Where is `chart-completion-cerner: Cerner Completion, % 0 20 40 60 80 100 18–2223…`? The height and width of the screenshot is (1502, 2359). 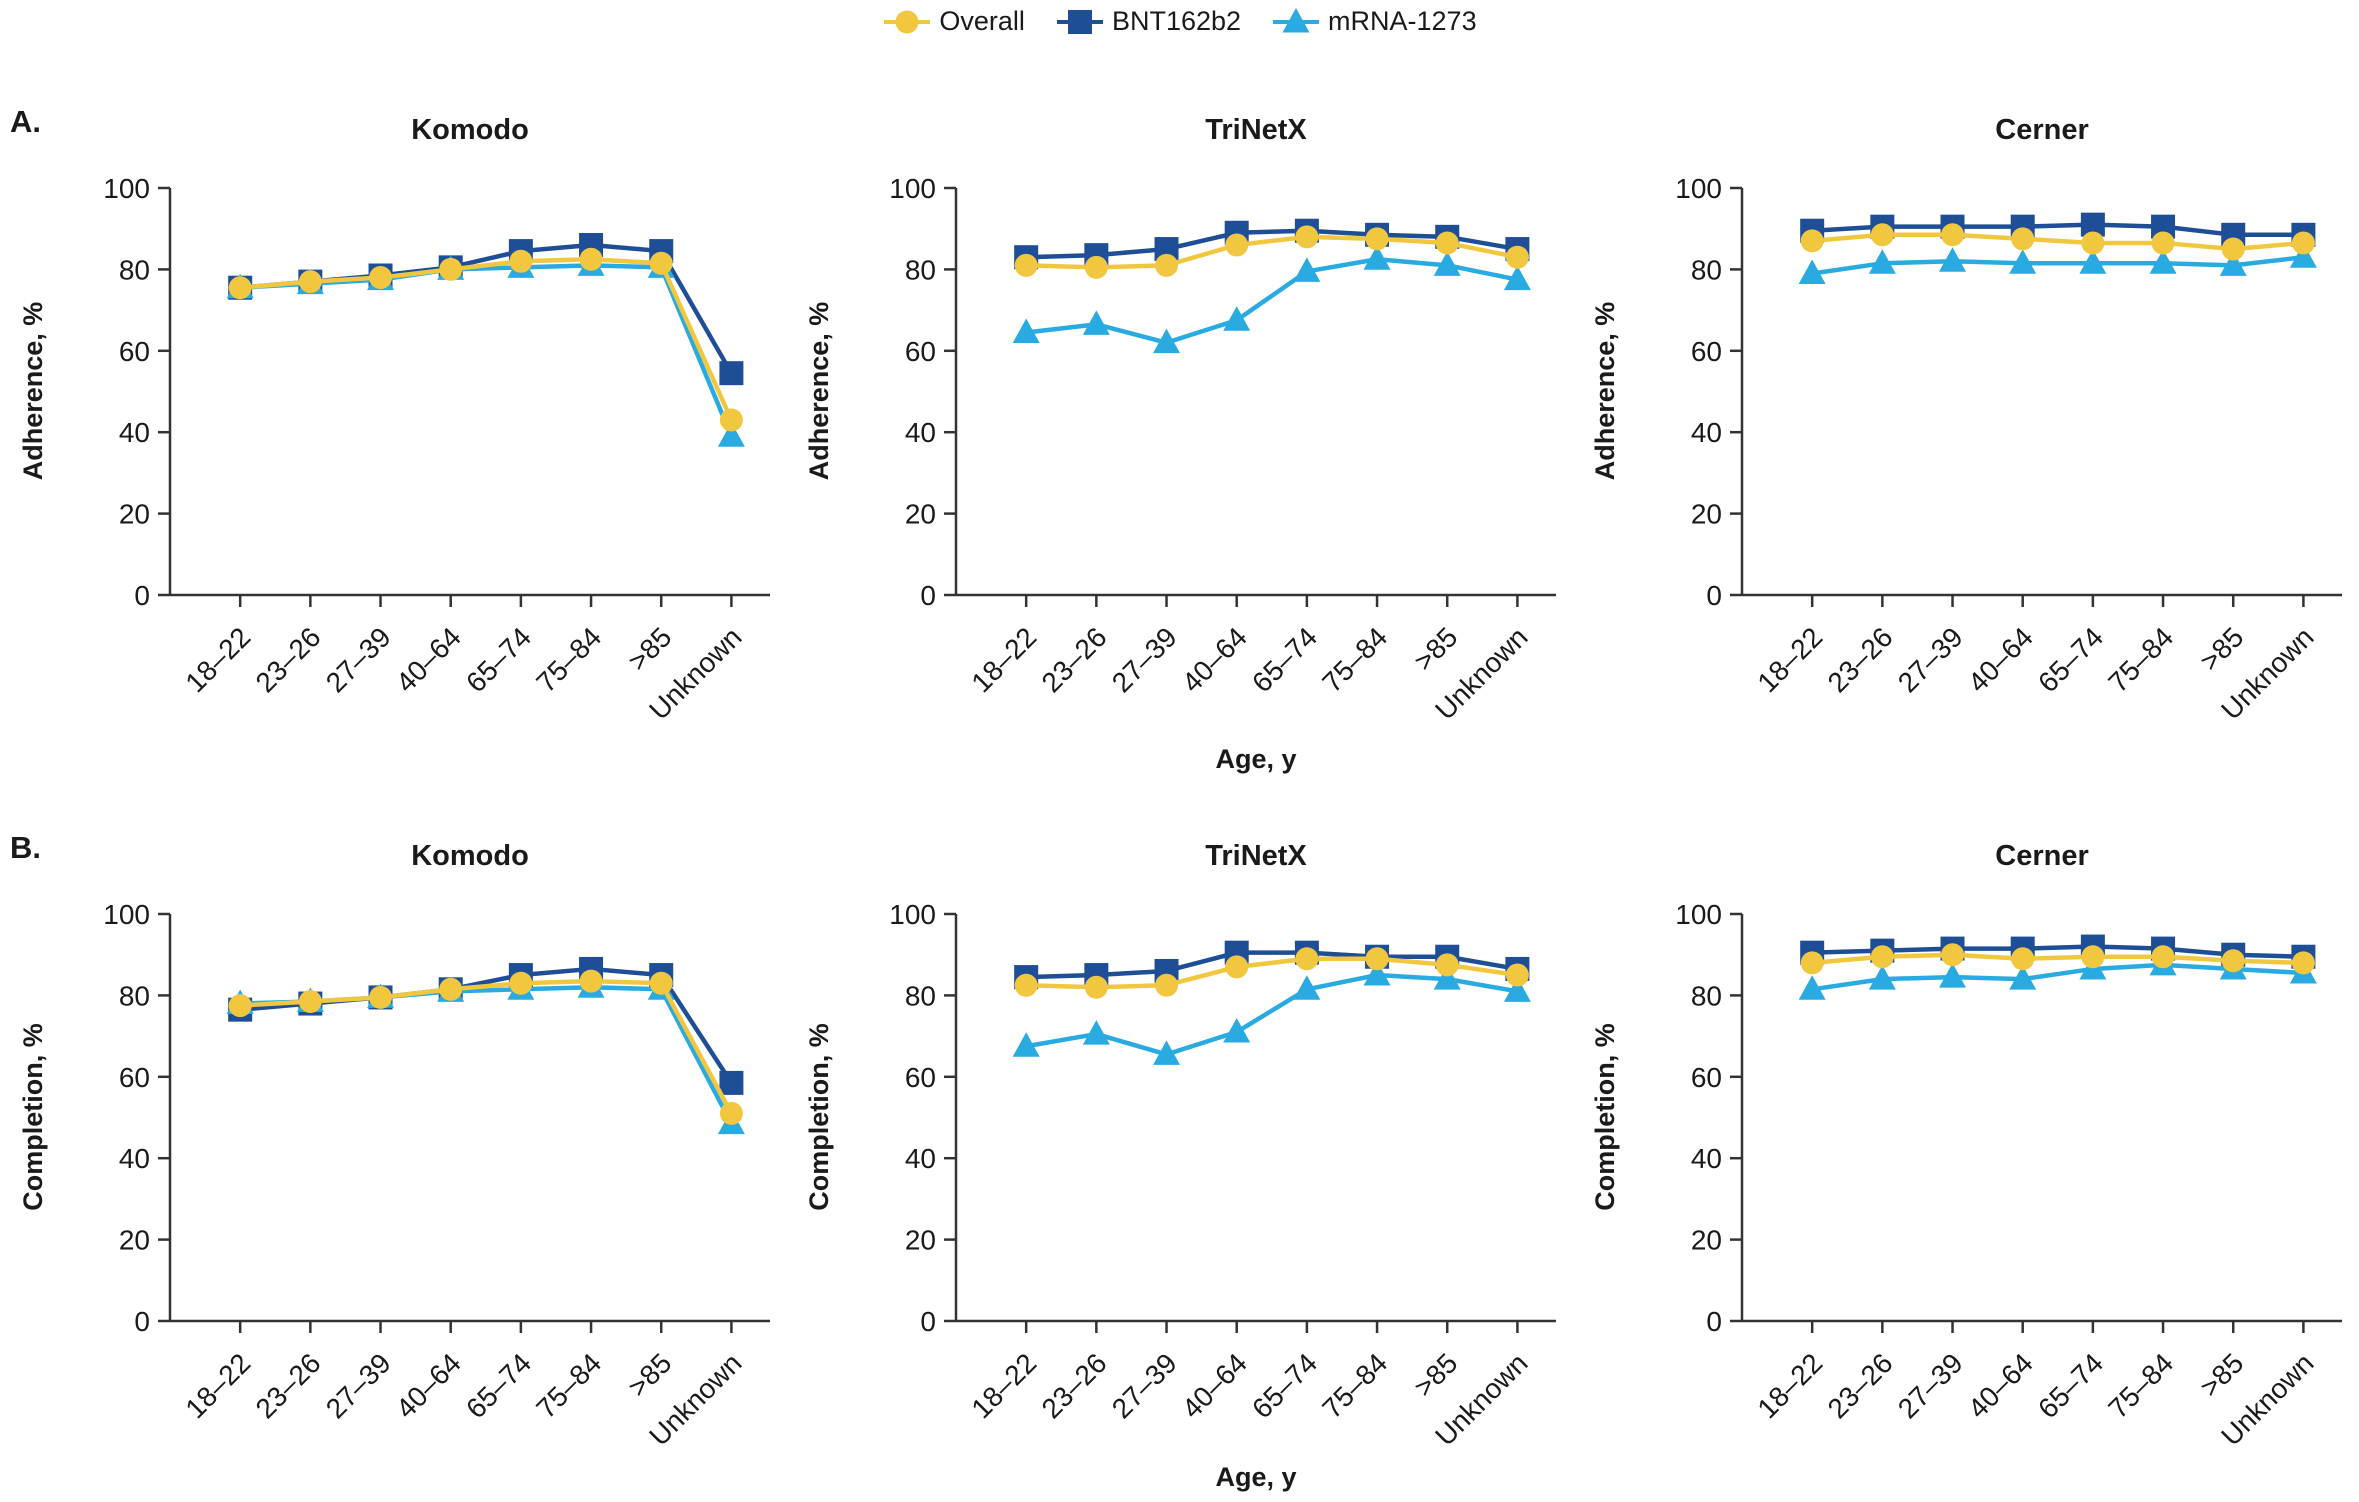 chart-completion-cerner: Cerner Completion, % 0 20 40 60 80 100 18–2223… is located at coordinates (1966, 1146).